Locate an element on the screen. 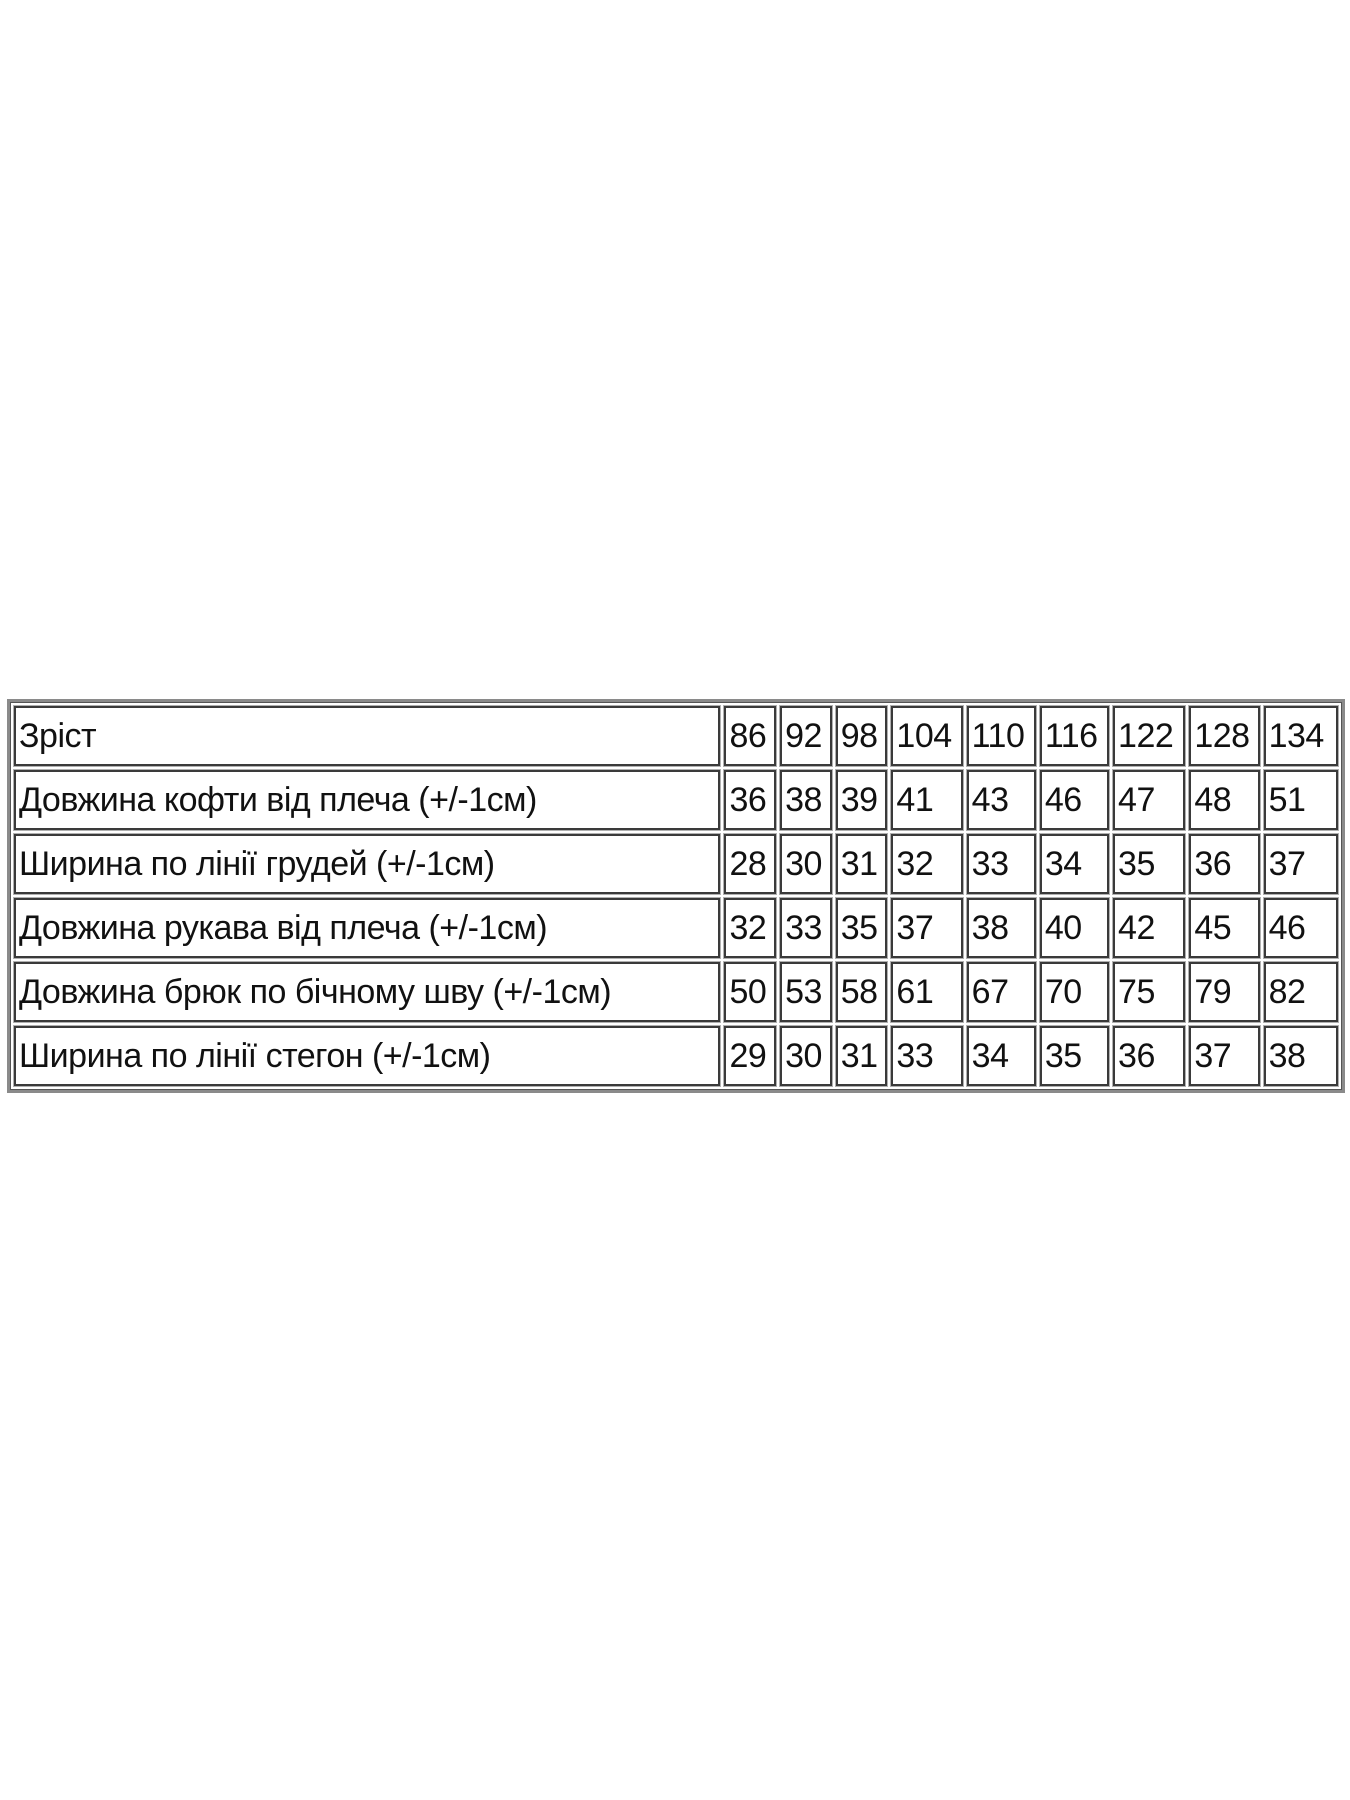  header-row: Зріст 86 92 98 104 110 116 122 128 134 is located at coordinates (676, 736).